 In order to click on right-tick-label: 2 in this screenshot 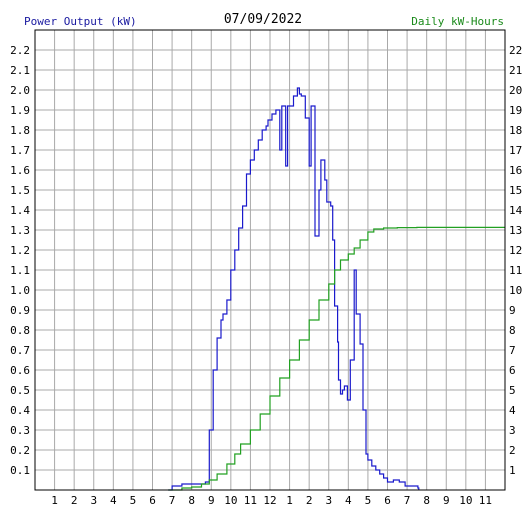, I will do `click(512, 450)`.